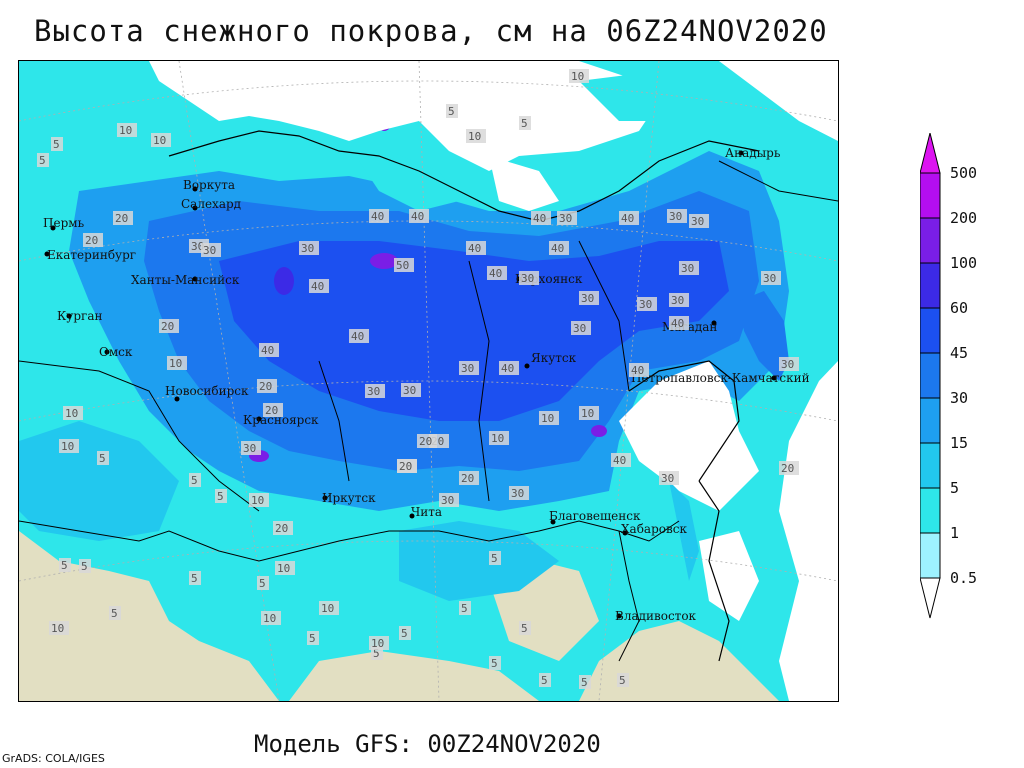  I want to click on sakhalin, so click(684, 531).